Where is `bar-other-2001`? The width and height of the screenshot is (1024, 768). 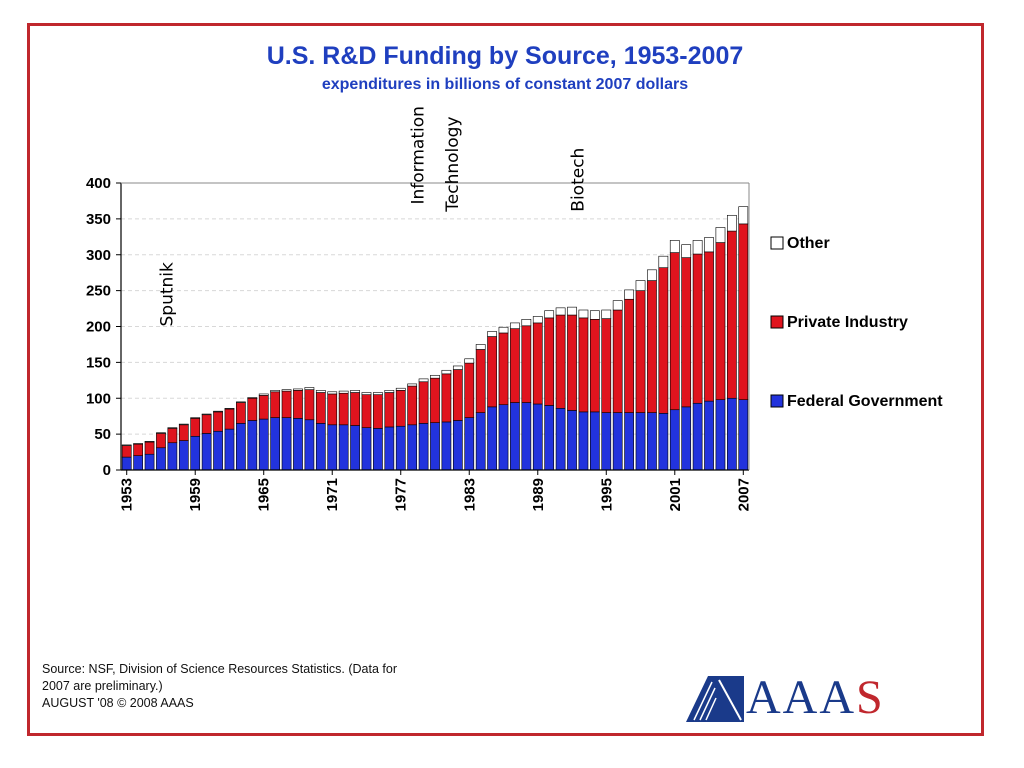 bar-other-2001 is located at coordinates (674, 246).